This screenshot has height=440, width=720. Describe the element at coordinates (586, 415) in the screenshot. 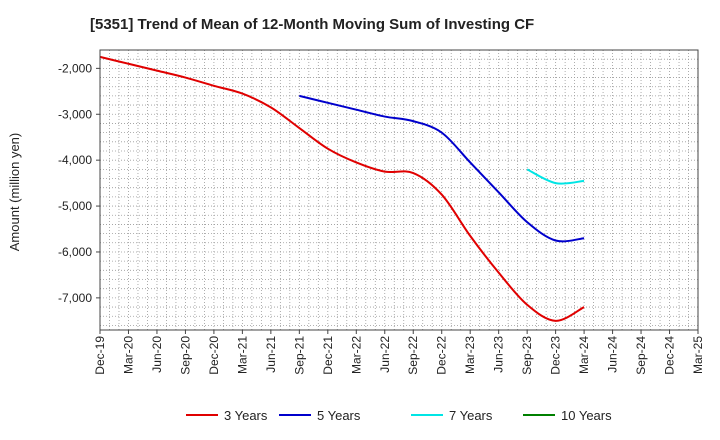

I see `legend-label: 10 Years` at that location.